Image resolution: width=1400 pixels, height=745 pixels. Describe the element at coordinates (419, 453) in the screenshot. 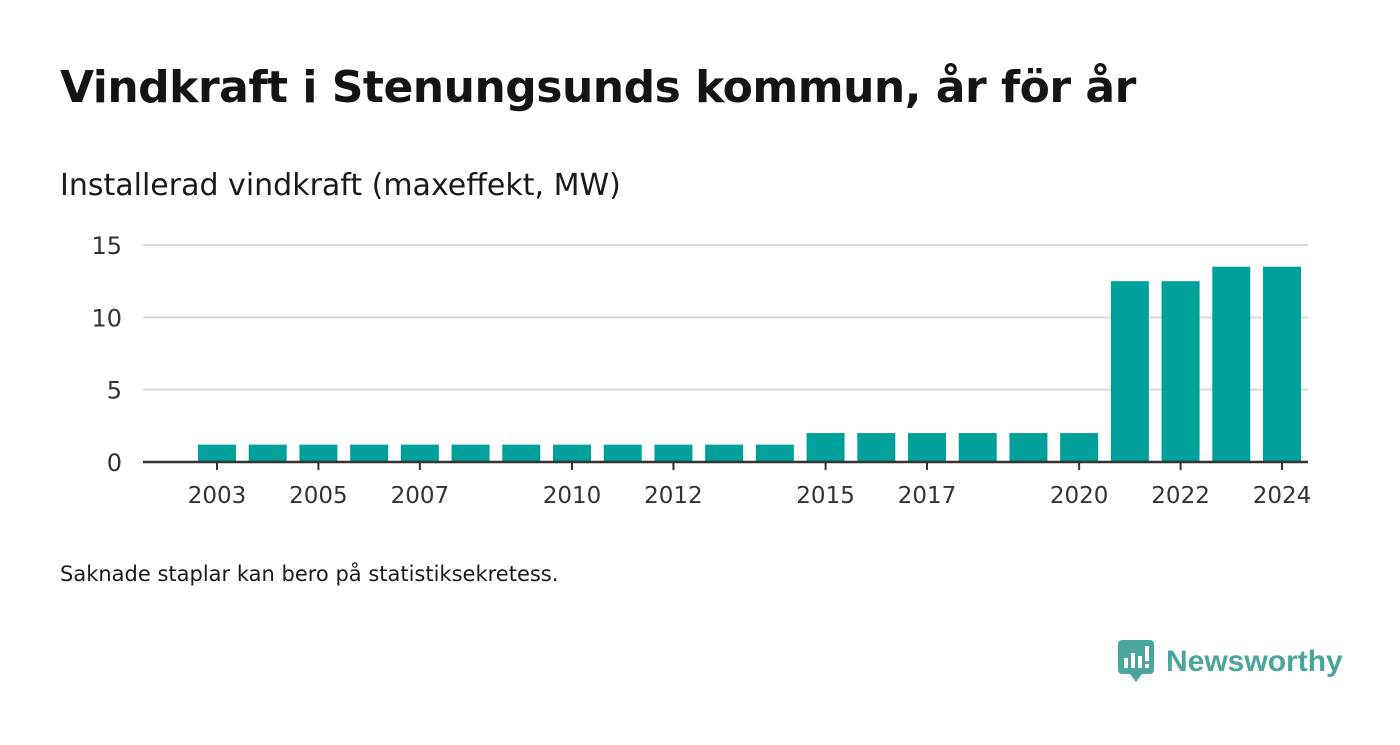

I see `bar-2007` at that location.